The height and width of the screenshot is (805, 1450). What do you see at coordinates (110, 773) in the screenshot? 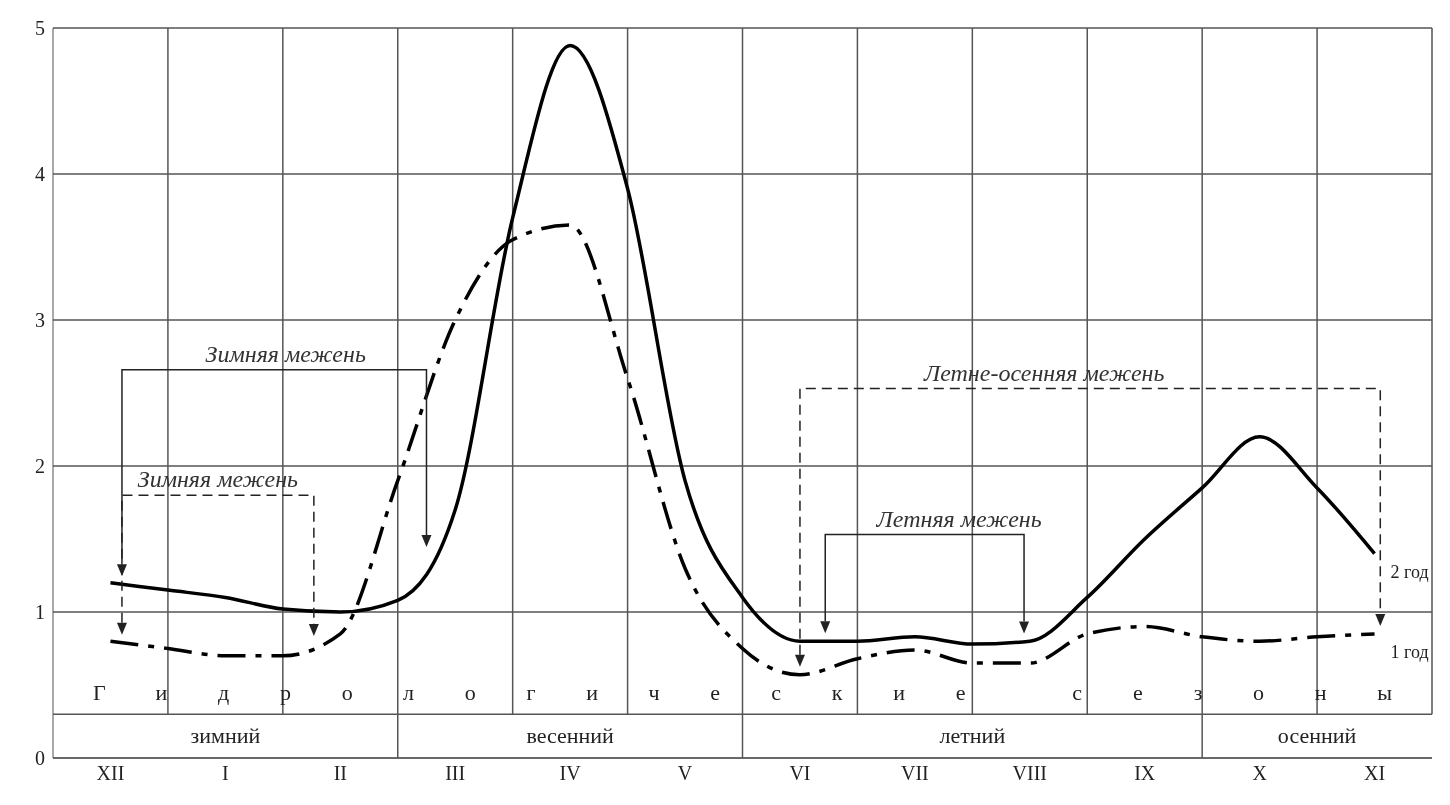
I see `x-tick-label: XII` at bounding box center [110, 773].